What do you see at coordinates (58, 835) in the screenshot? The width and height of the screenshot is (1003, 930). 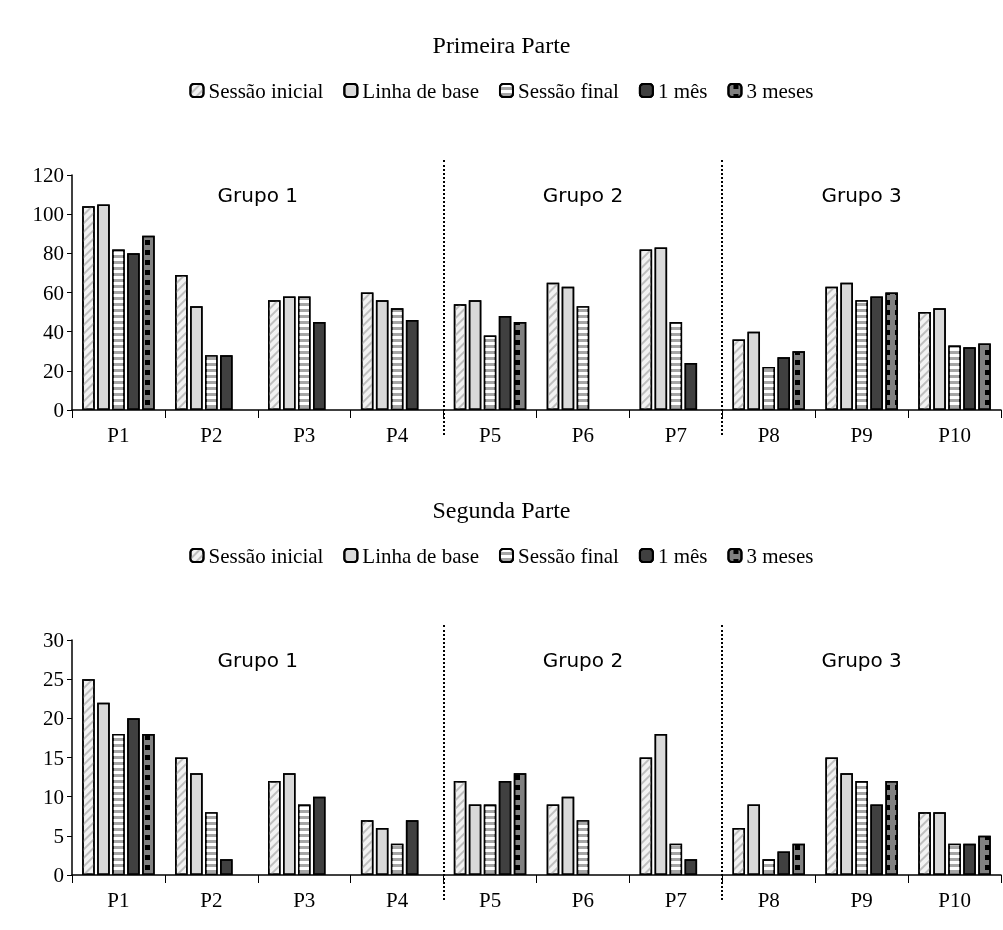 I see `y-tick-label: 5` at bounding box center [58, 835].